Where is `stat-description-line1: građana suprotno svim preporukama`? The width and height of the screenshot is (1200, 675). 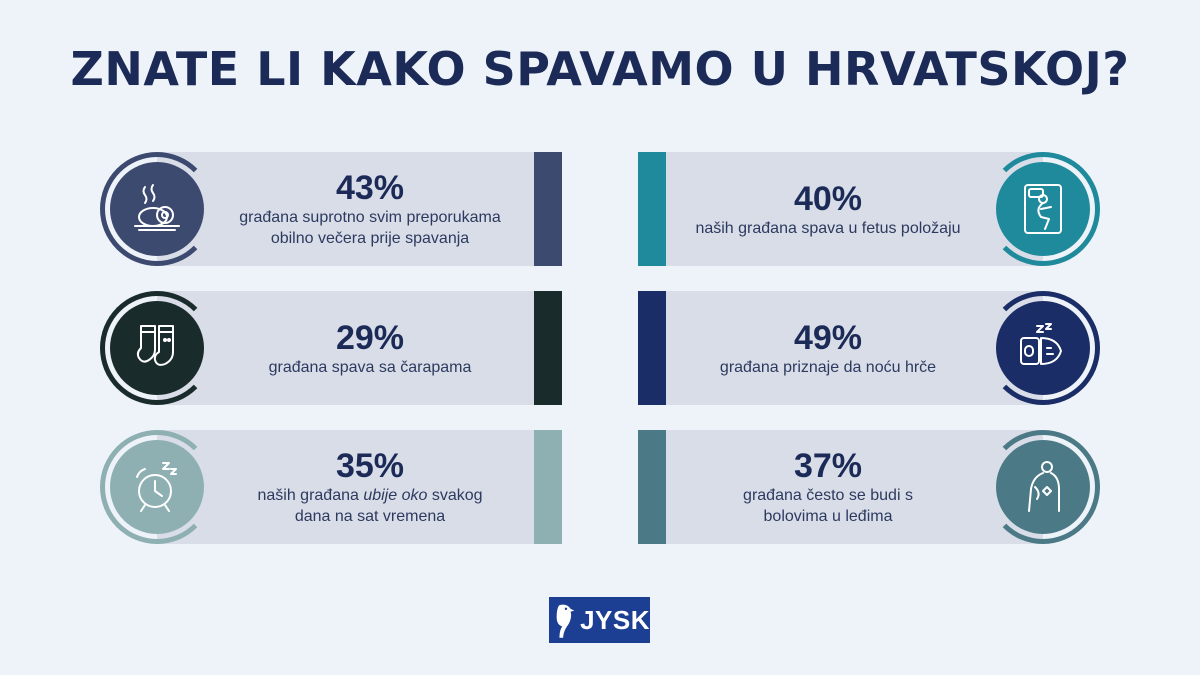 stat-description-line1: građana suprotno svim preporukama is located at coordinates (370, 217).